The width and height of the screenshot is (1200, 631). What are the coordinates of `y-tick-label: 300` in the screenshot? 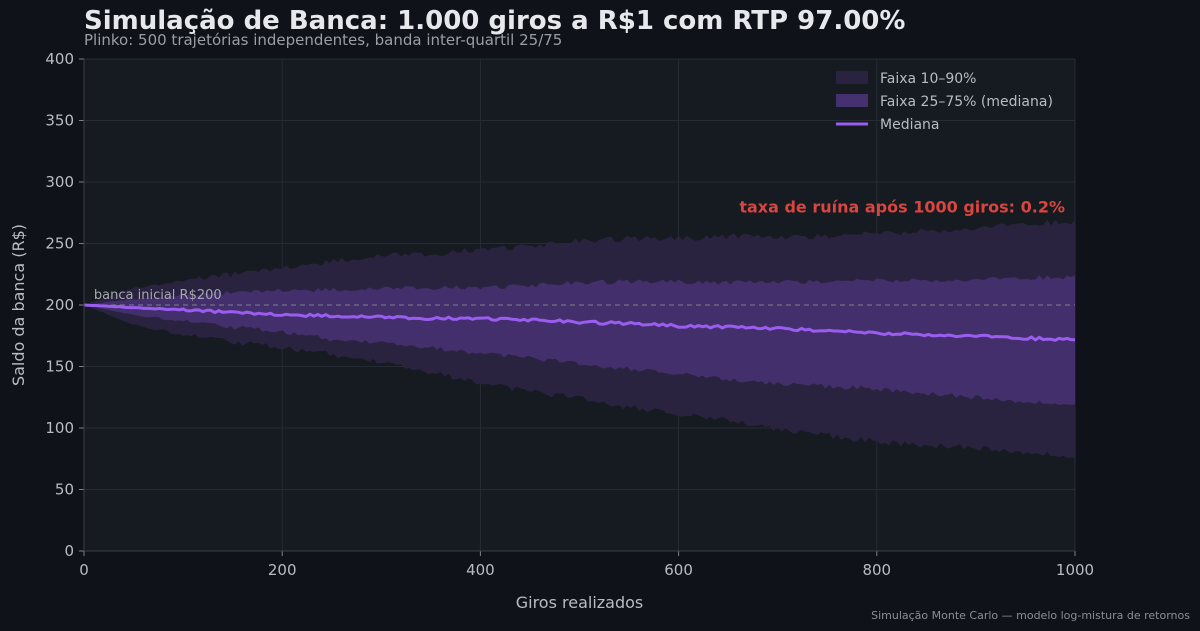 It's located at (59, 182).